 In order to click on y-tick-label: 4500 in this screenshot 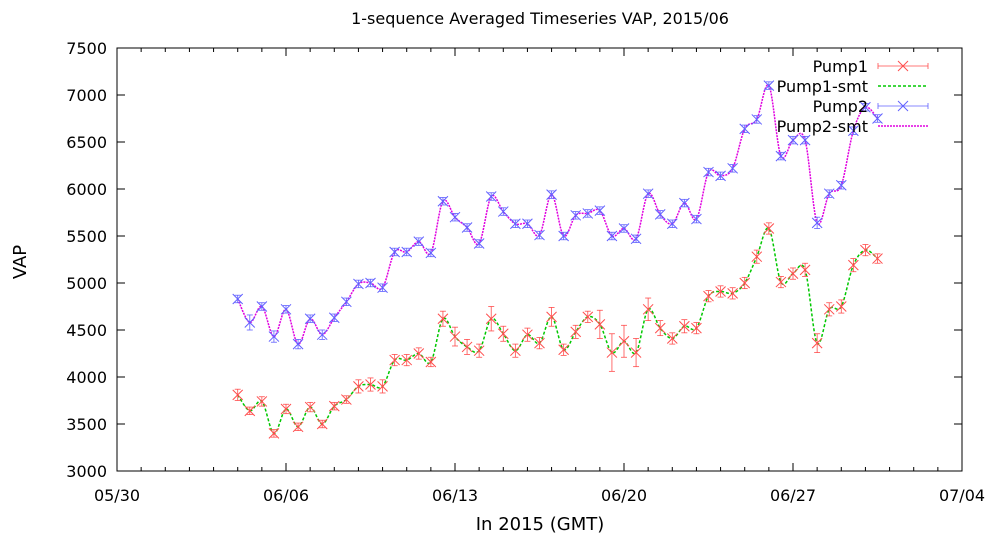, I will do `click(86, 330)`.